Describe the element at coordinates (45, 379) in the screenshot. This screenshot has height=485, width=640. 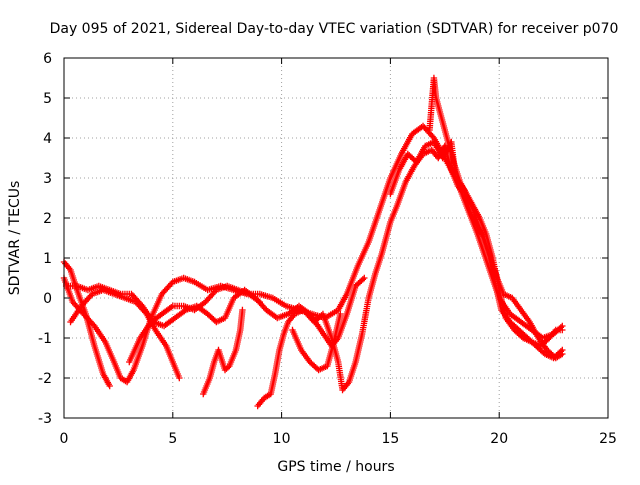
I see `y-tick-label: -2` at that location.